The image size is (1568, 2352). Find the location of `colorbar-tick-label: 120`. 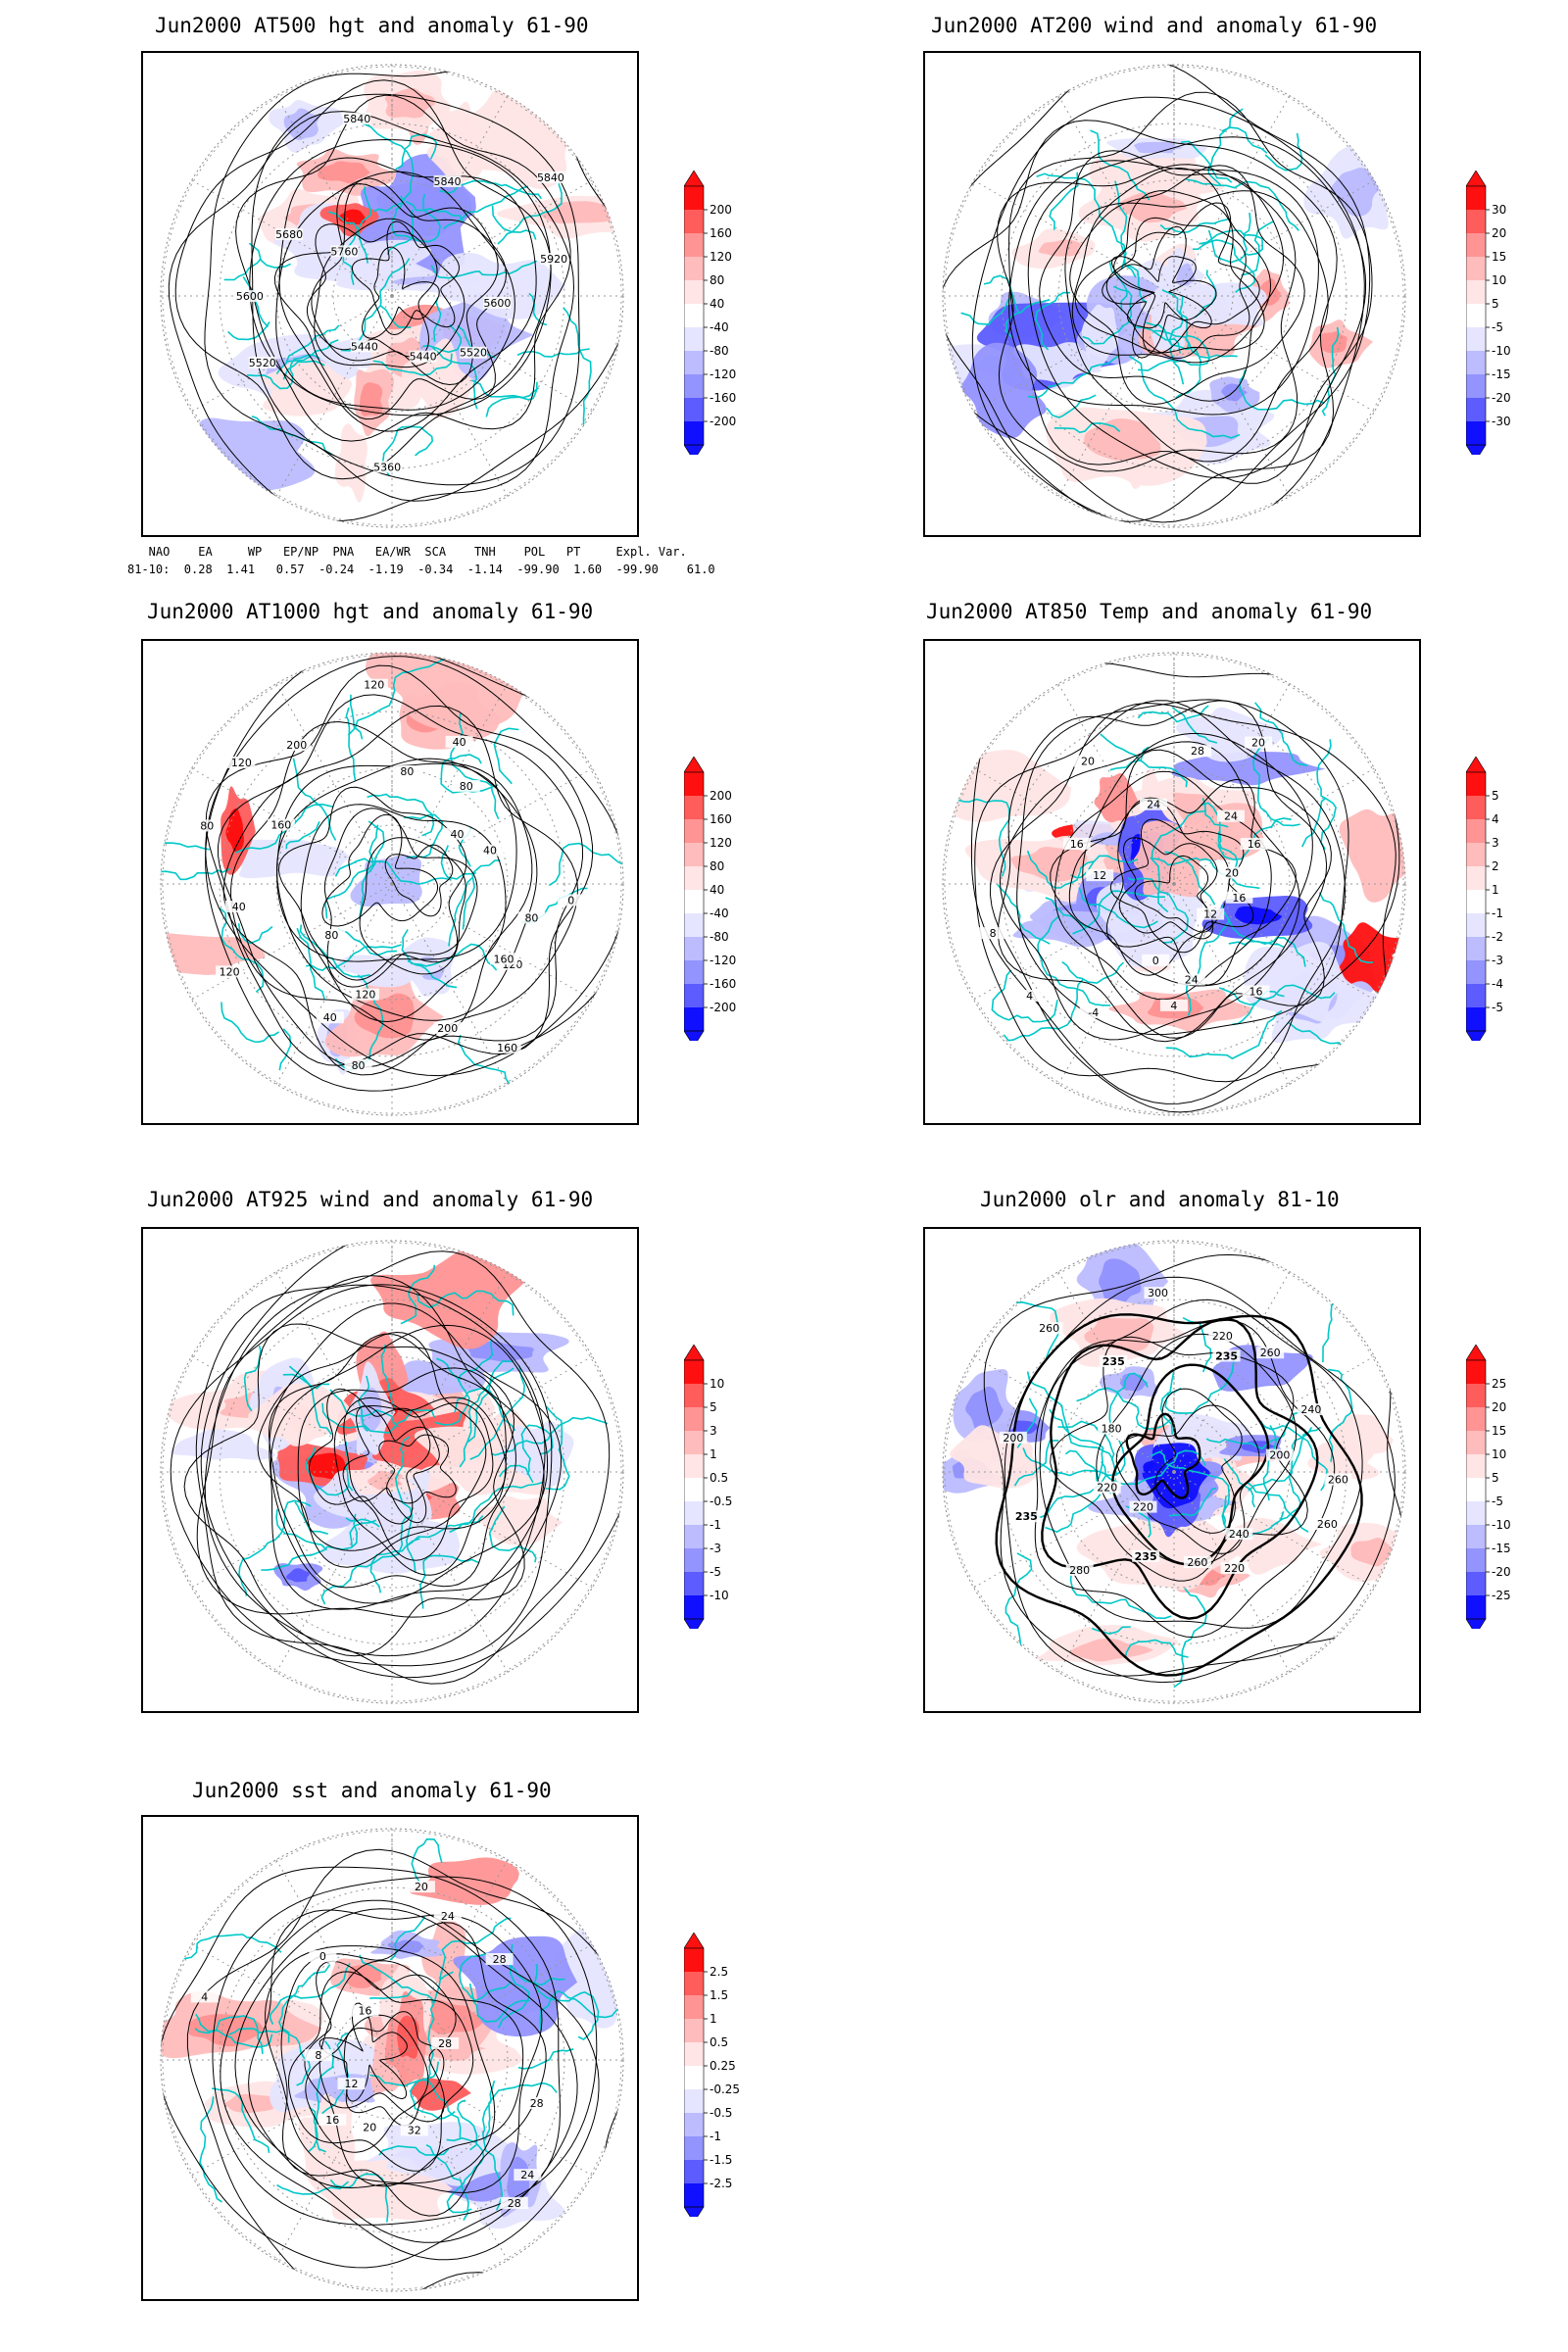

colorbar-tick-label: 120 is located at coordinates (721, 843).